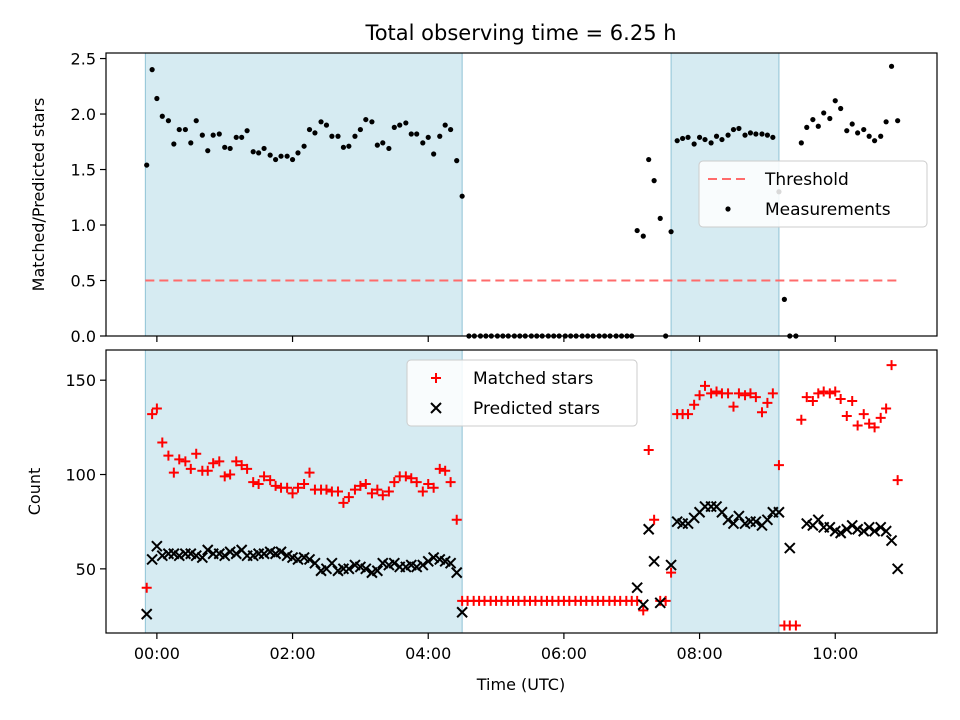  I want to click on legend-predicted-swatch, so click(436, 408).